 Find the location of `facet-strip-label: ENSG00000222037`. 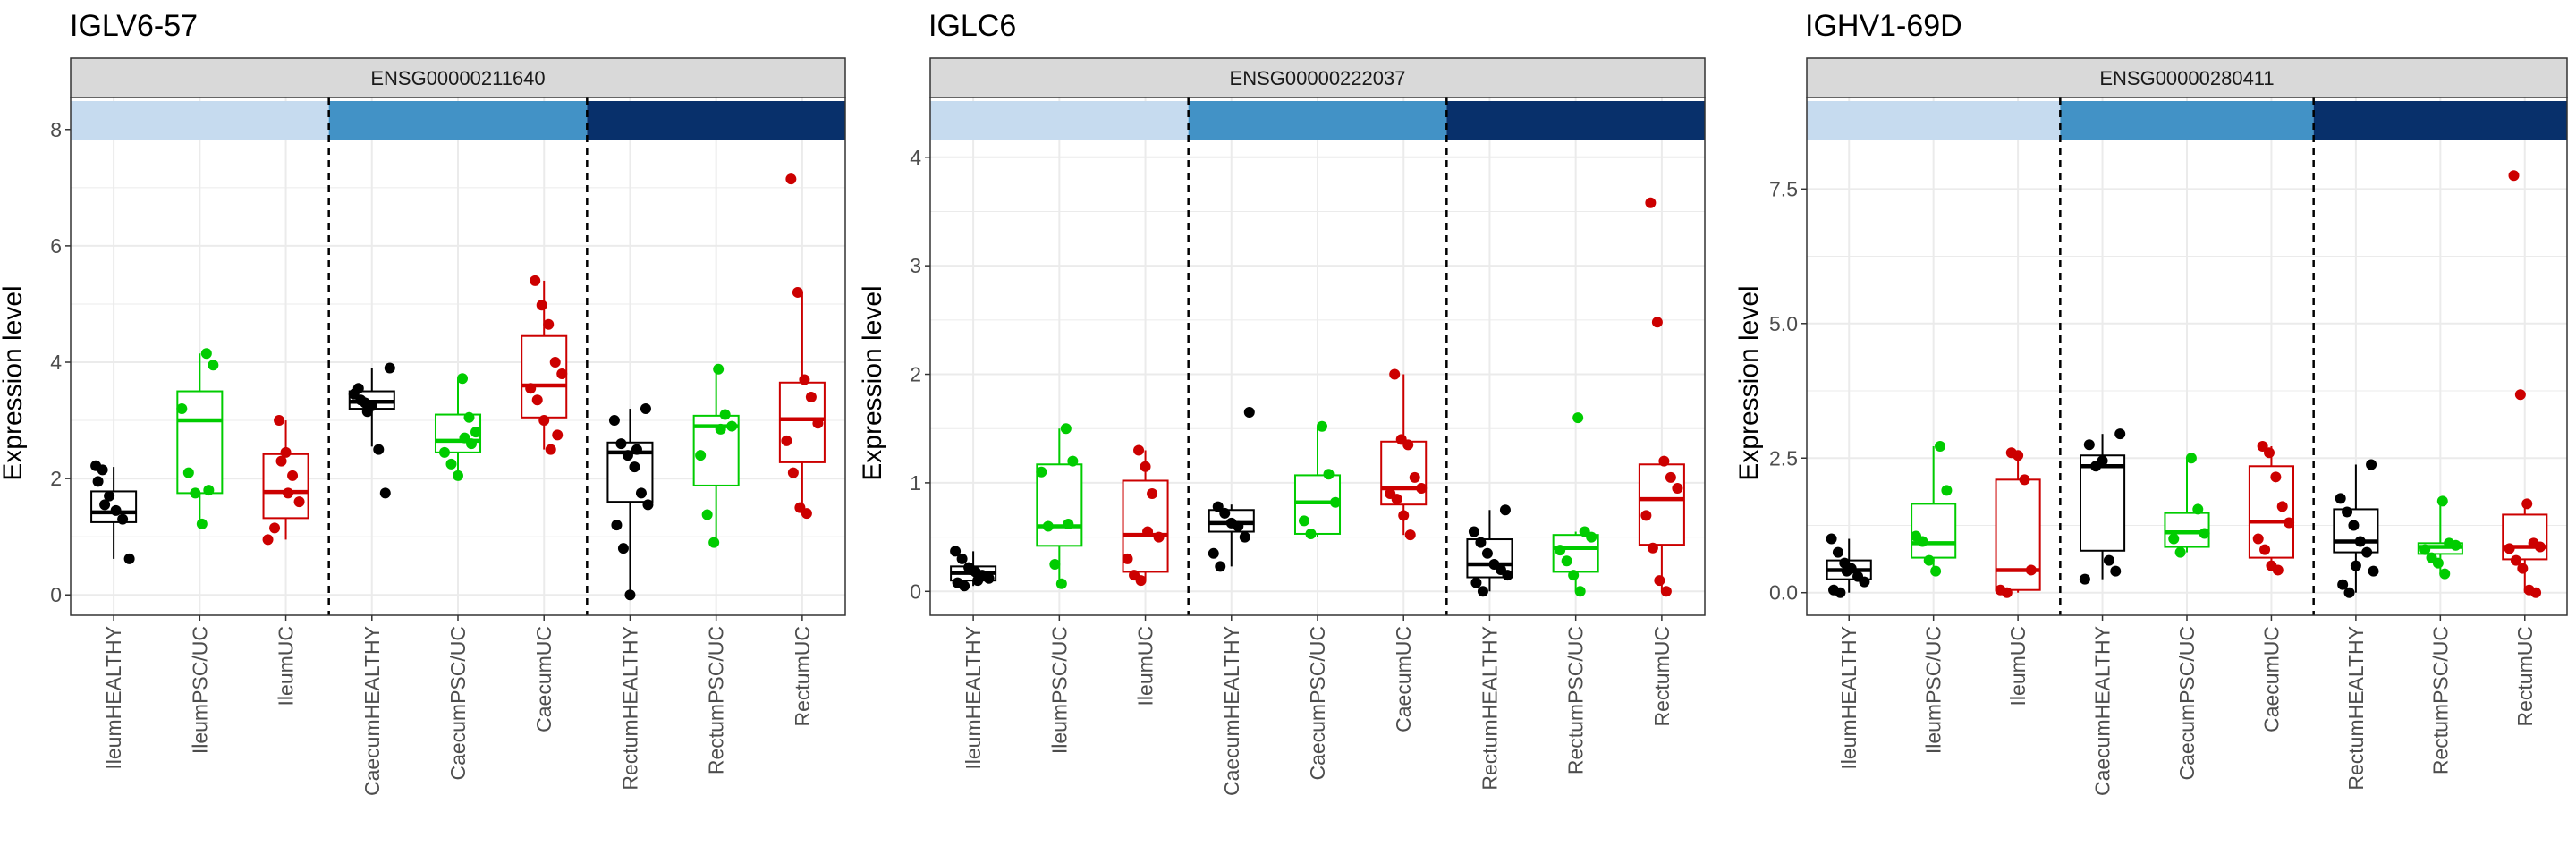

facet-strip-label: ENSG00000222037 is located at coordinates (1318, 78).